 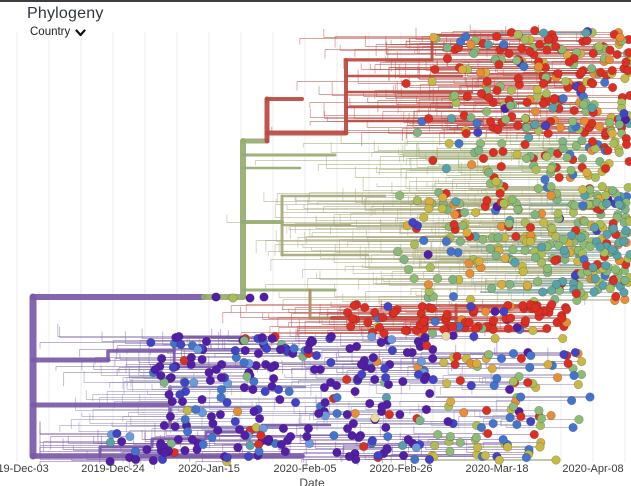 I want to click on panel-title: Phylogeny, so click(x=65, y=13).